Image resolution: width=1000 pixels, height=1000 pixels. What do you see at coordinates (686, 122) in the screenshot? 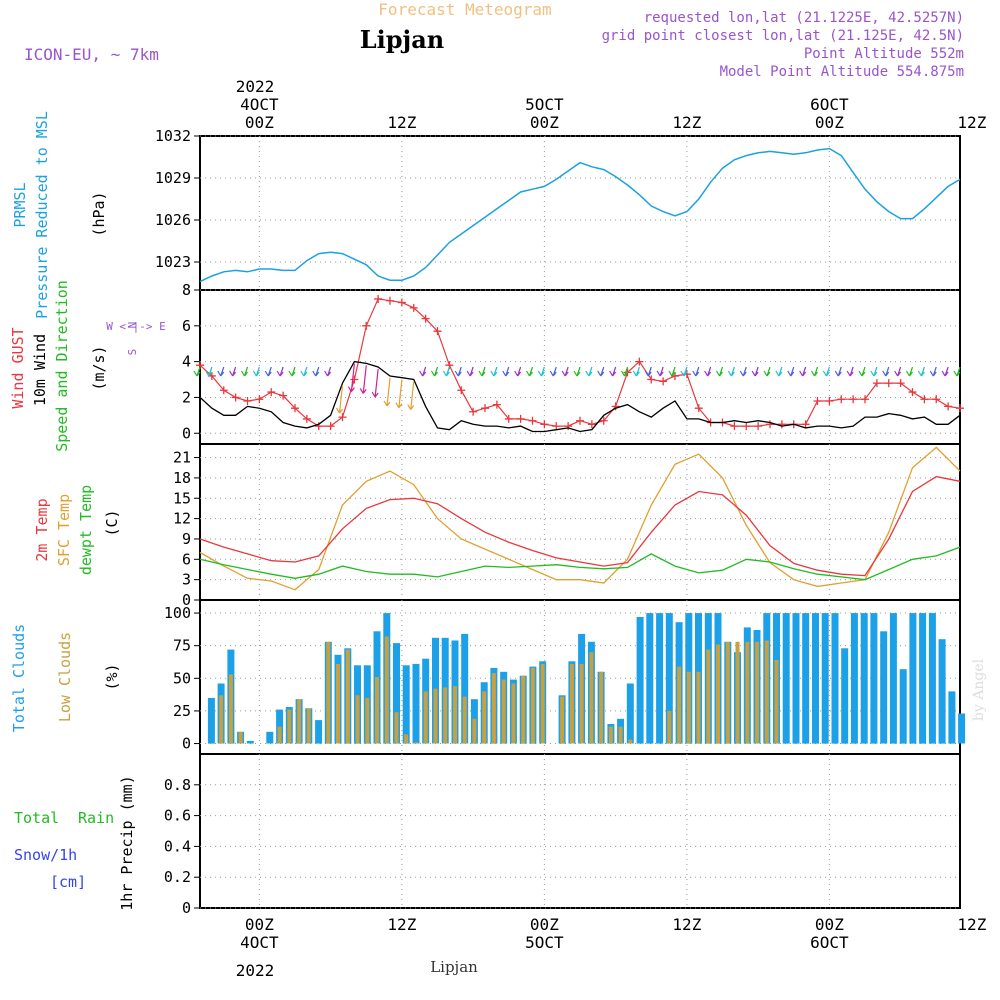
I see `top-time-tick-label: 12Z` at bounding box center [686, 122].